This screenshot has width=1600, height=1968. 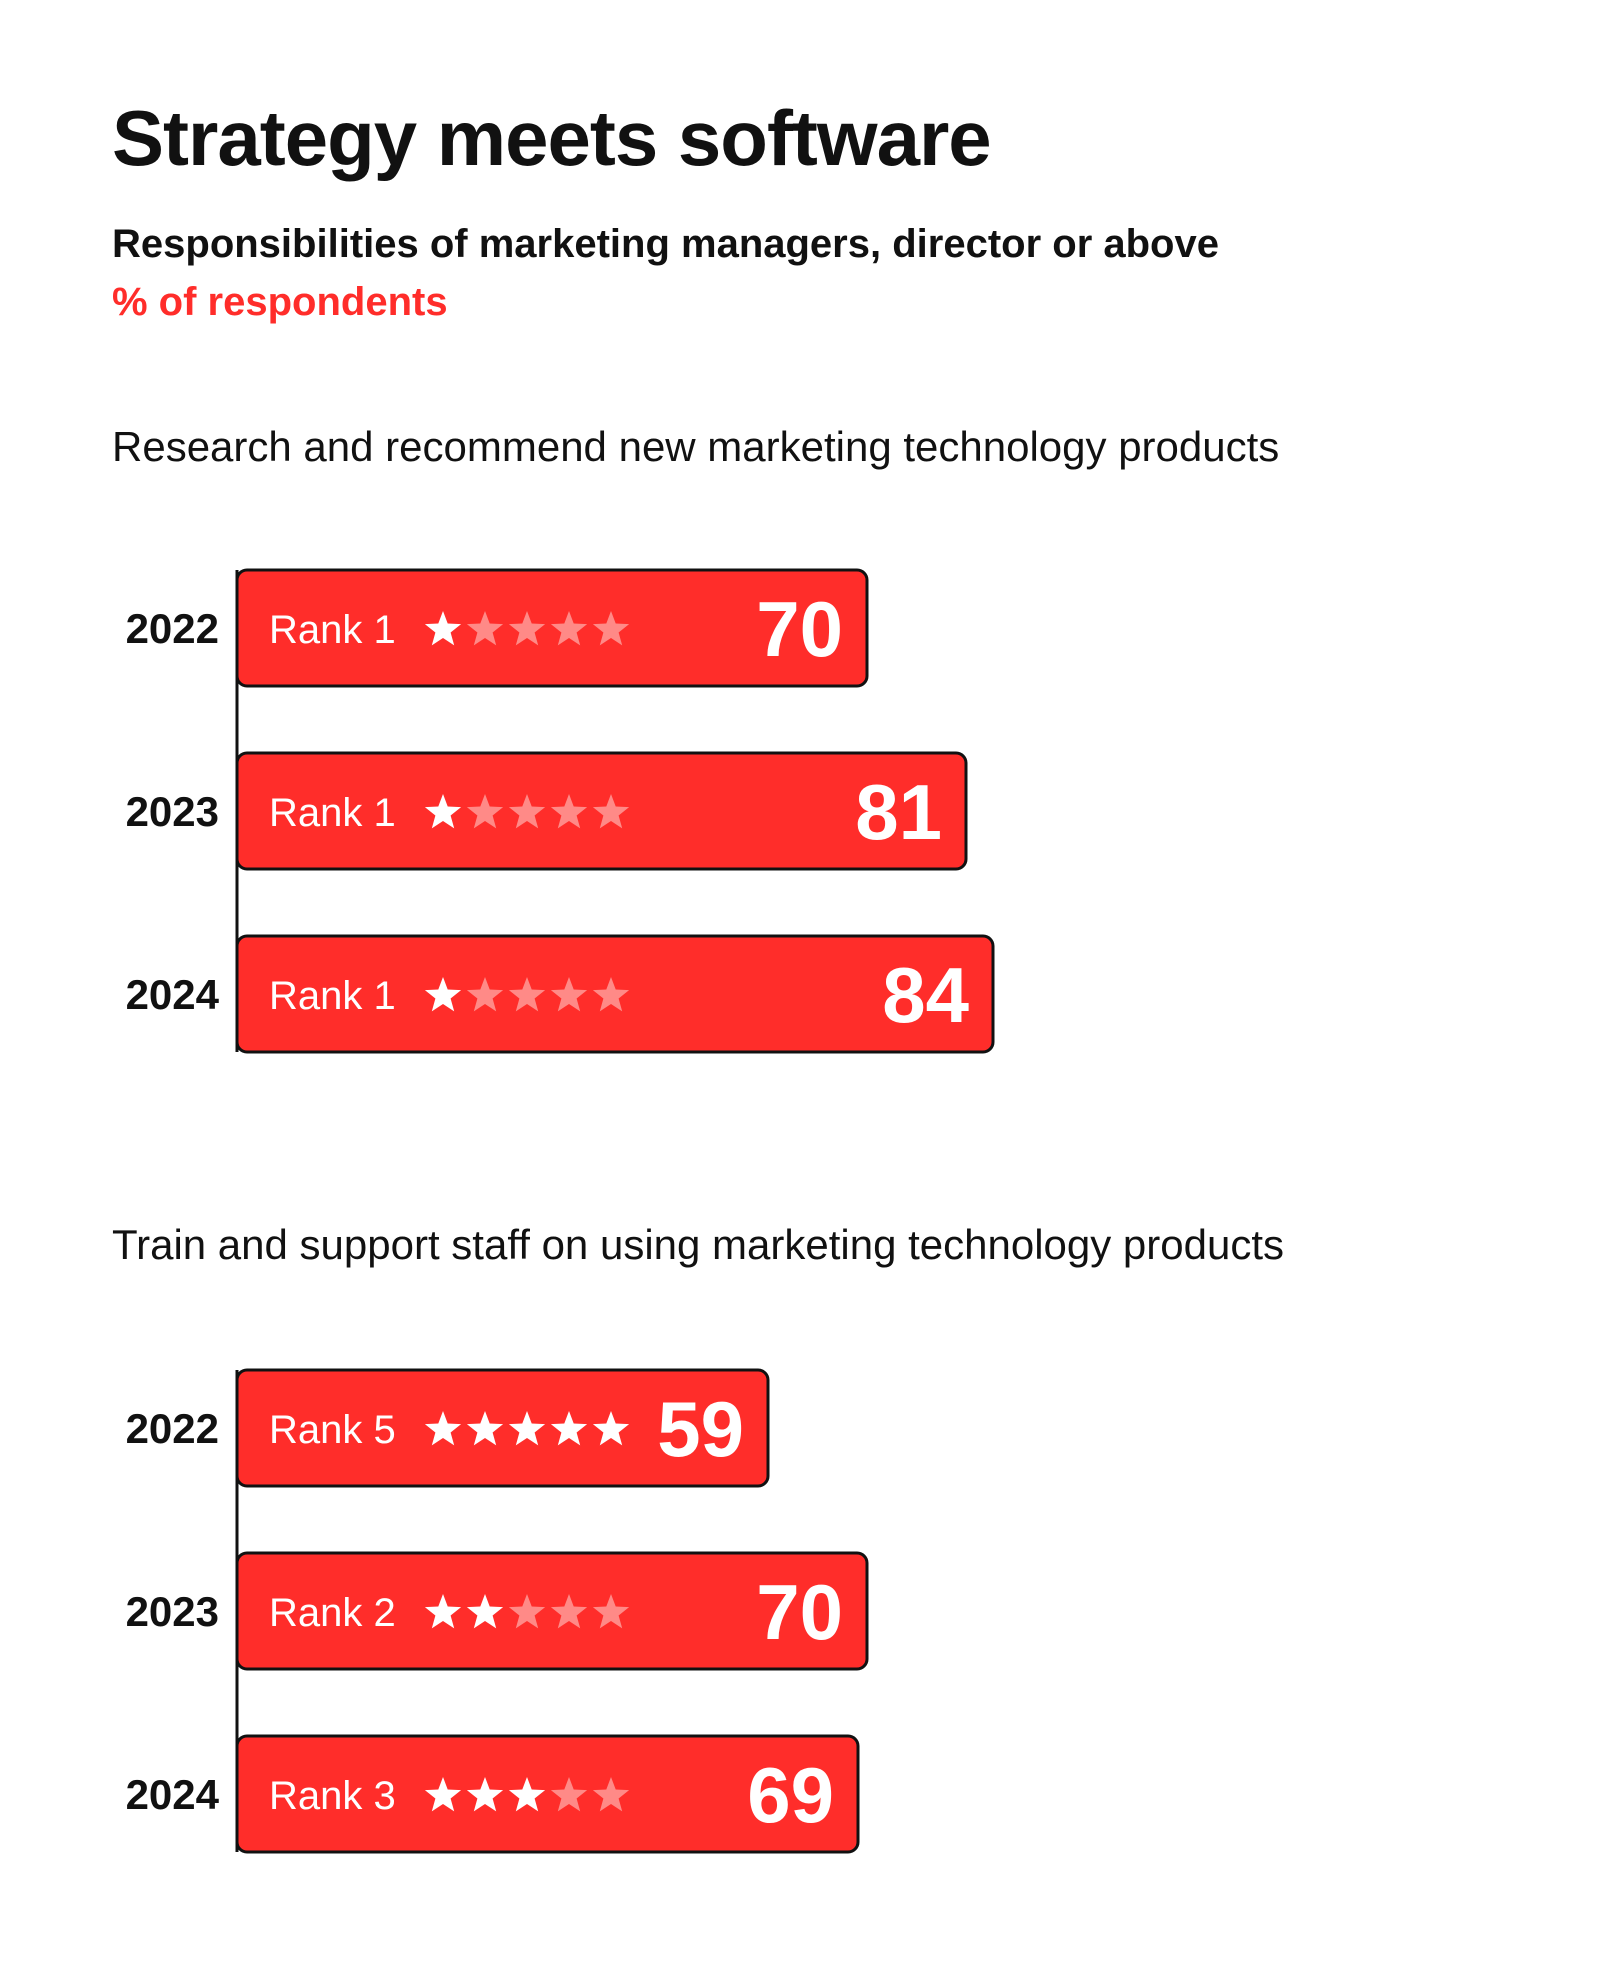 I want to click on rank-label: Rank 3, so click(x=332, y=1796).